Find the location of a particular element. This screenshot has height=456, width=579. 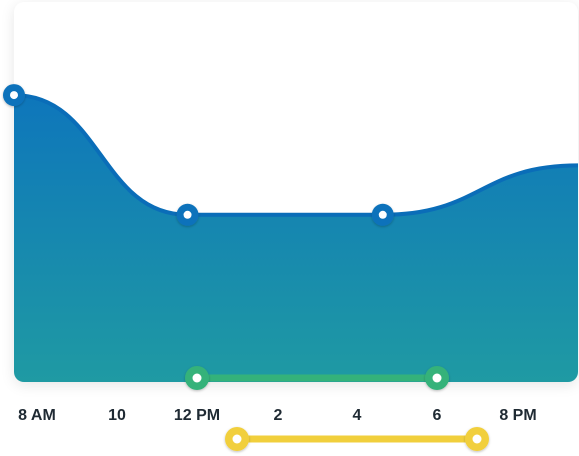

x-tick-label: 12 PM is located at coordinates (197, 415).